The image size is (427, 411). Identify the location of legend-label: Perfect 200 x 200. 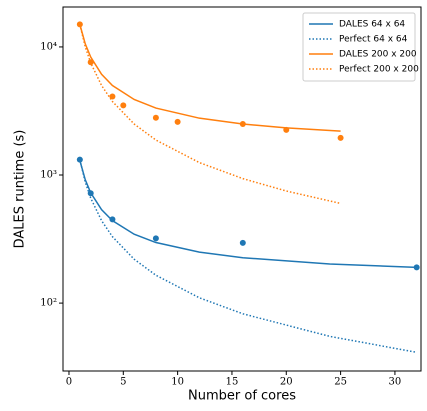
(379, 70).